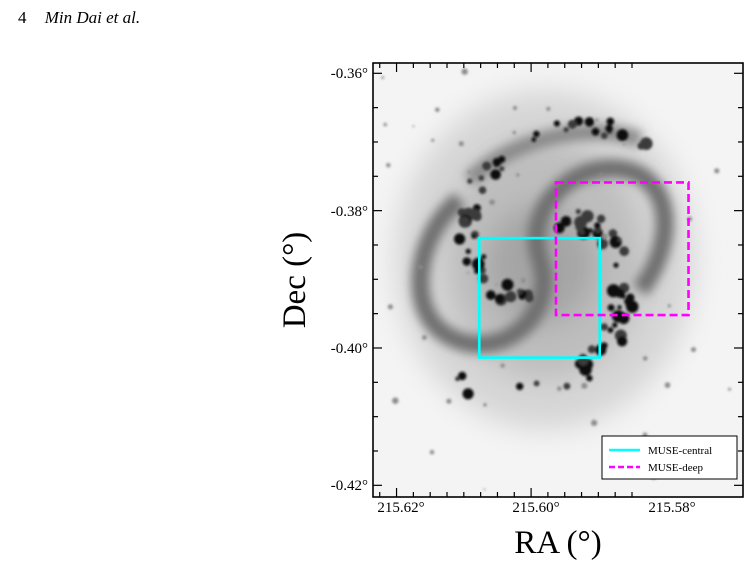 The width and height of the screenshot is (750, 565). Describe the element at coordinates (349, 486) in the screenshot. I see `y-tick-label: -0.42°` at that location.